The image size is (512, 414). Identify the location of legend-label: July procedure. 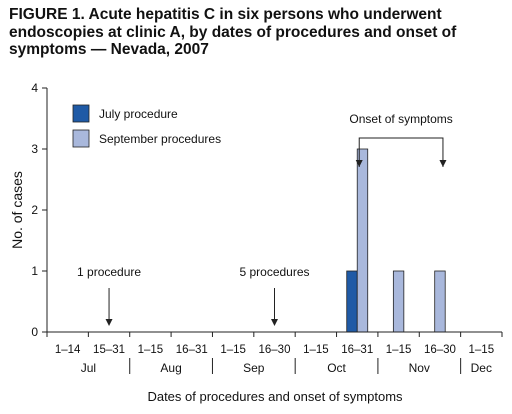
(138, 114).